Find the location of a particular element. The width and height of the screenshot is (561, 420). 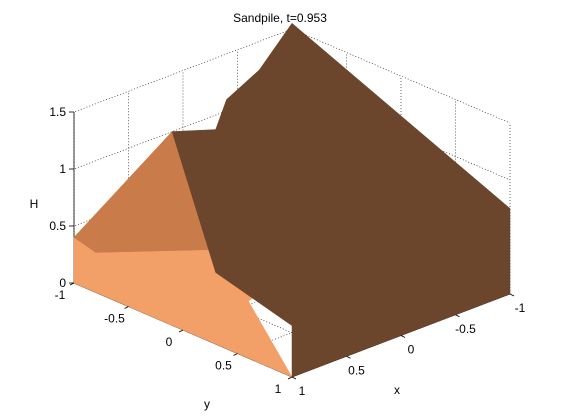

x-ticks: 1 0.5 0 -0.5 -1 is located at coordinates (408, 345).